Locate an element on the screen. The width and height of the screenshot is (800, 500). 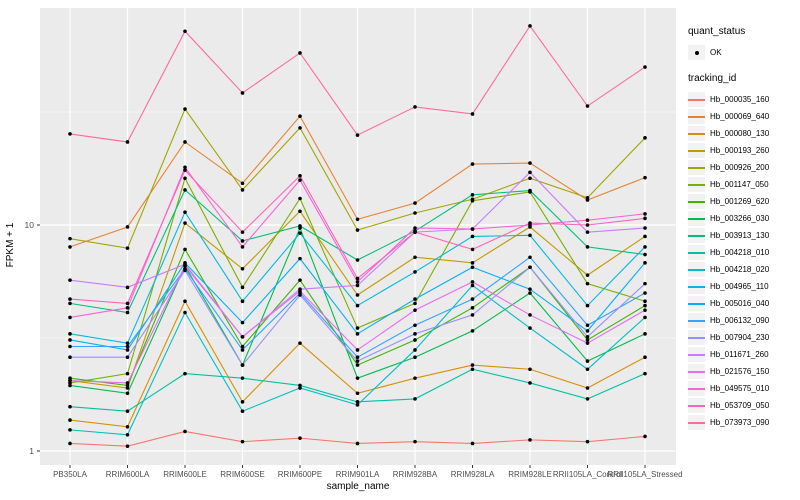
x-tick-label: RRIM600LA is located at coordinates (128, 474).